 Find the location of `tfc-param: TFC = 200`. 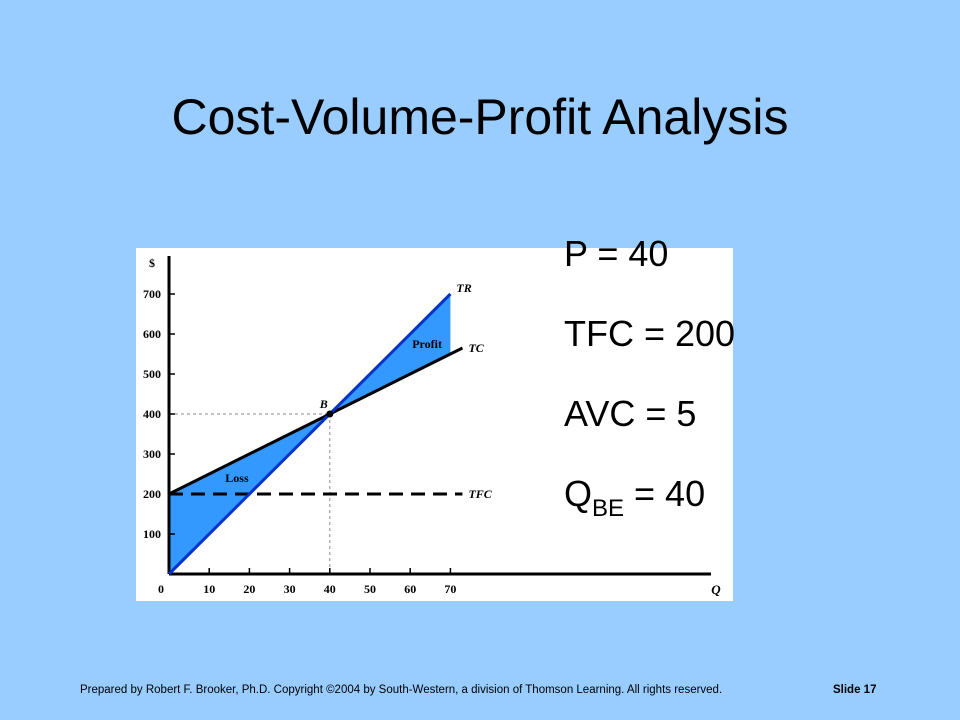

tfc-param: TFC = 200 is located at coordinates (650, 333).